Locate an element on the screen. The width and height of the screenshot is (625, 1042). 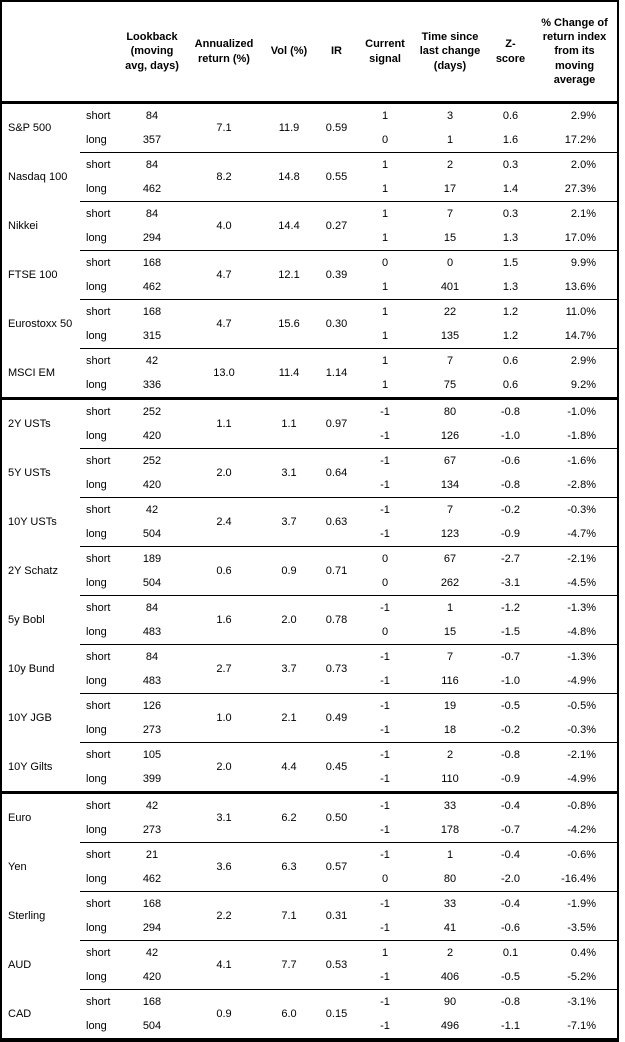
z-score-value: 1.3 is located at coordinates (510, 286).